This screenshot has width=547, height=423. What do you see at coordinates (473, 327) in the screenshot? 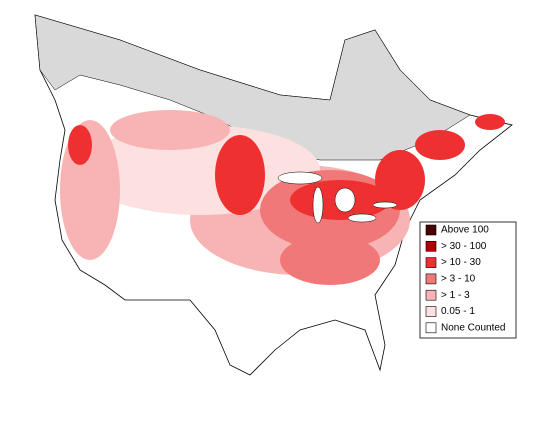
I see `legend-label: None Counted` at bounding box center [473, 327].